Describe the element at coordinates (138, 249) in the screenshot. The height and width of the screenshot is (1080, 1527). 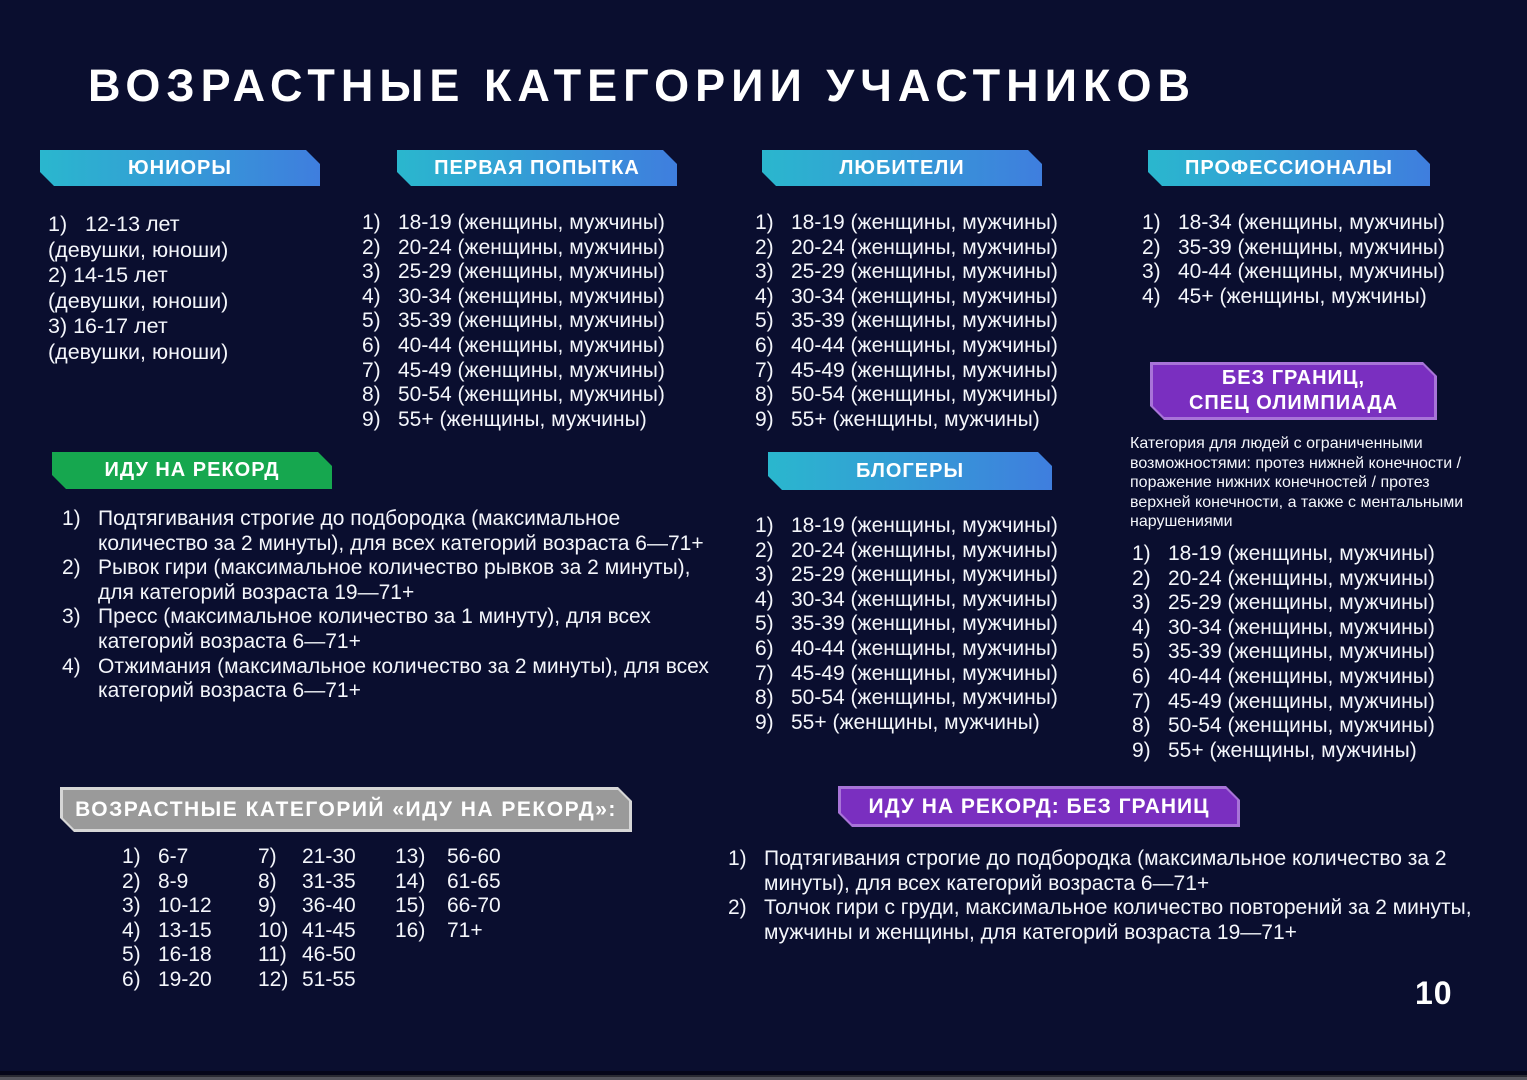
I see `juniors-line: (девушки, юноши)` at that location.